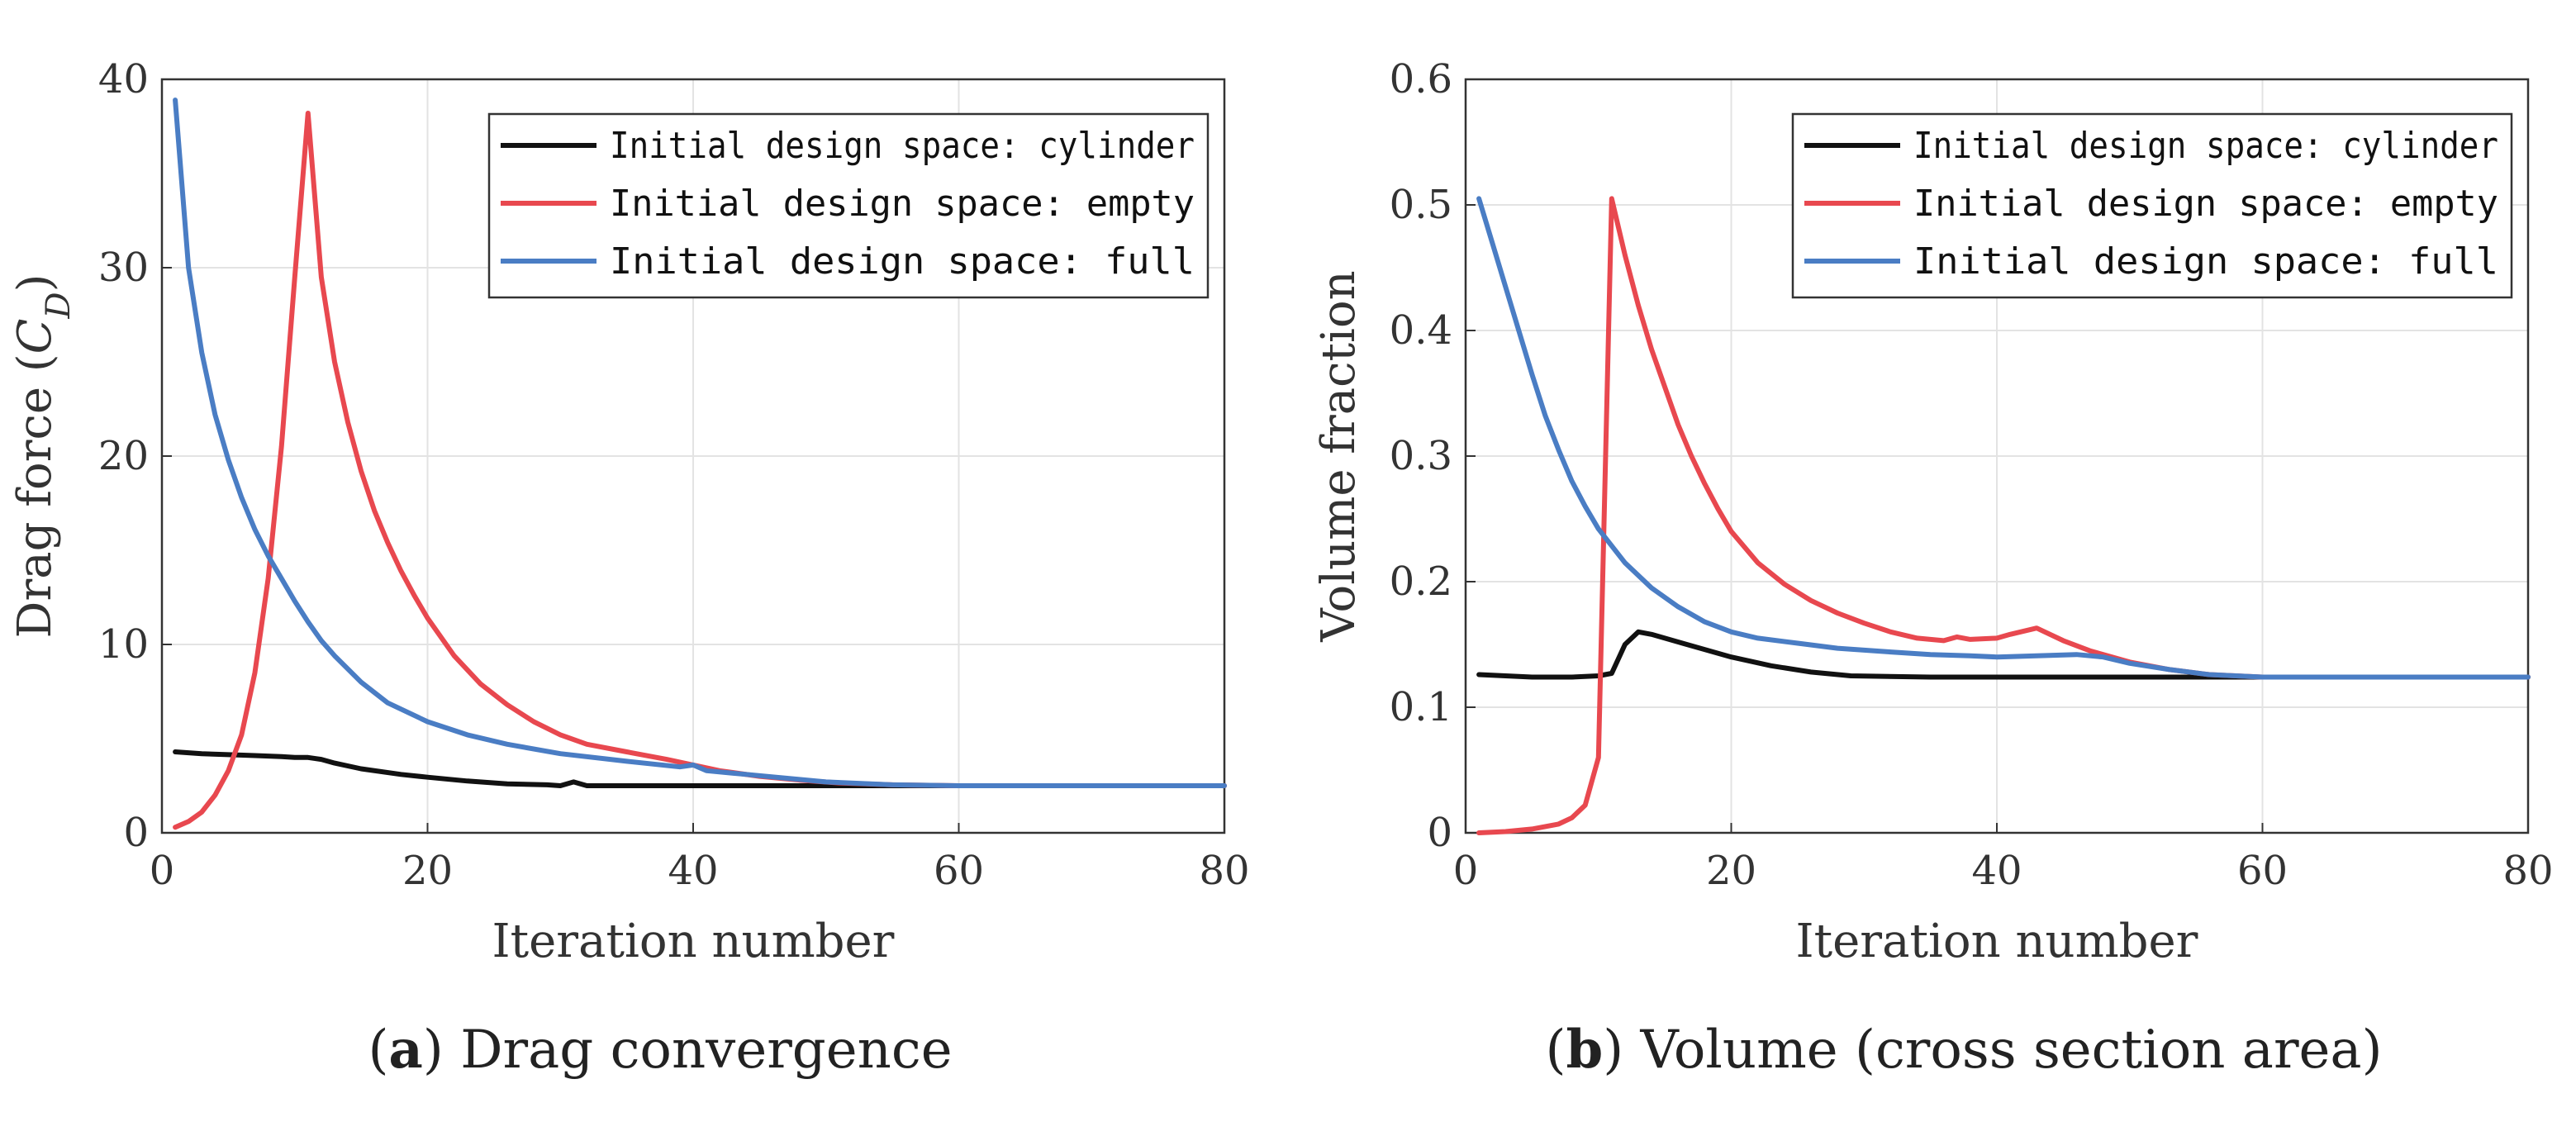 This screenshot has width=2576, height=1122. What do you see at coordinates (123, 268) in the screenshot?
I see `panel-a-ytick-label-3: 30` at bounding box center [123, 268].